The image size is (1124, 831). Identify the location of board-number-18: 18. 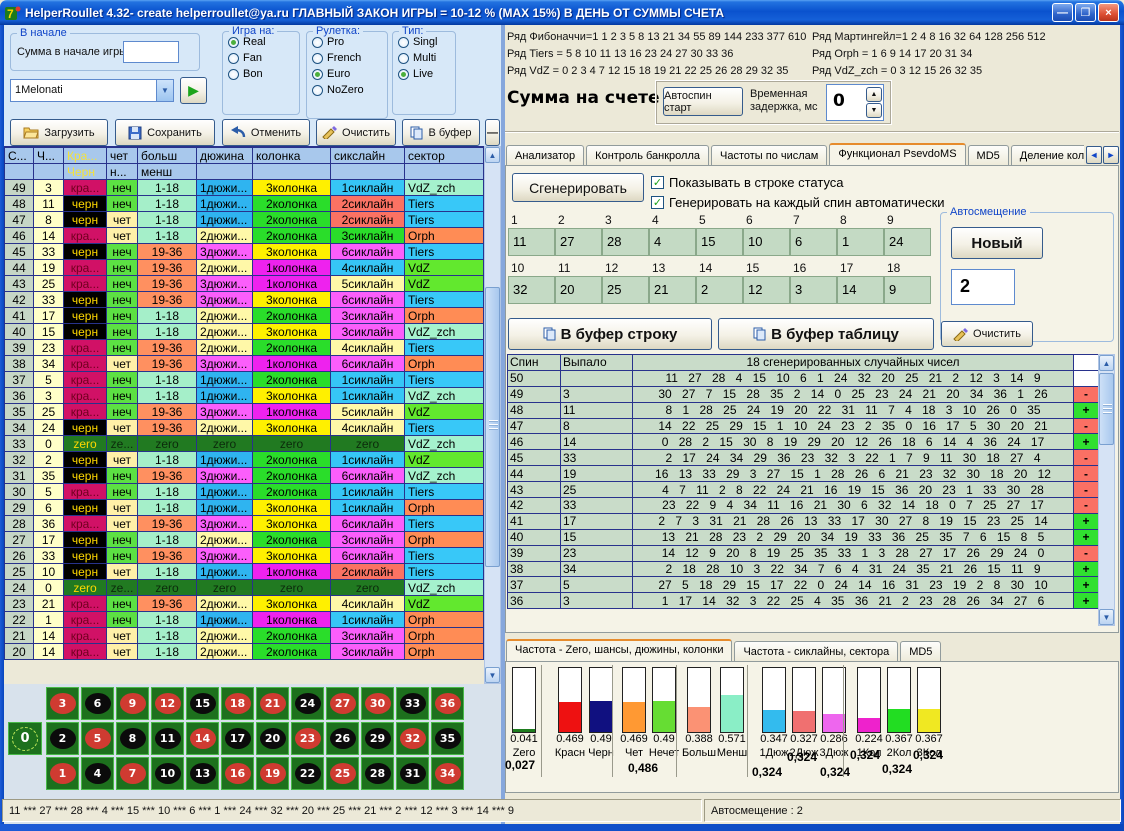
(237, 703).